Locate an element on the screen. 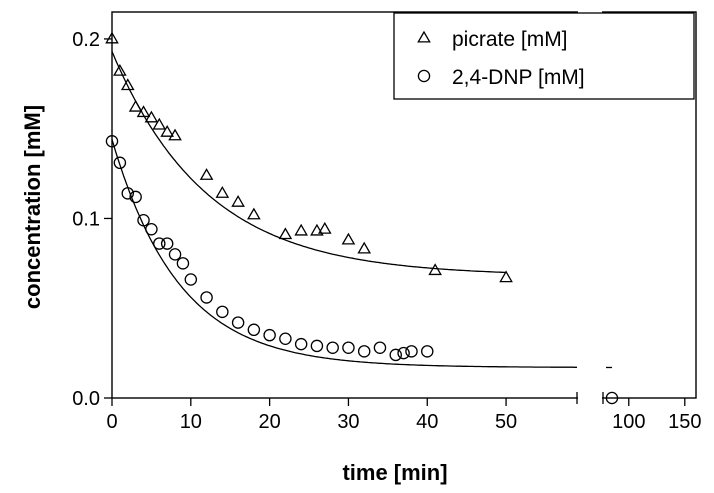  legend: picrate [mM] 2,4-DNP [mM] is located at coordinates (544, 56).